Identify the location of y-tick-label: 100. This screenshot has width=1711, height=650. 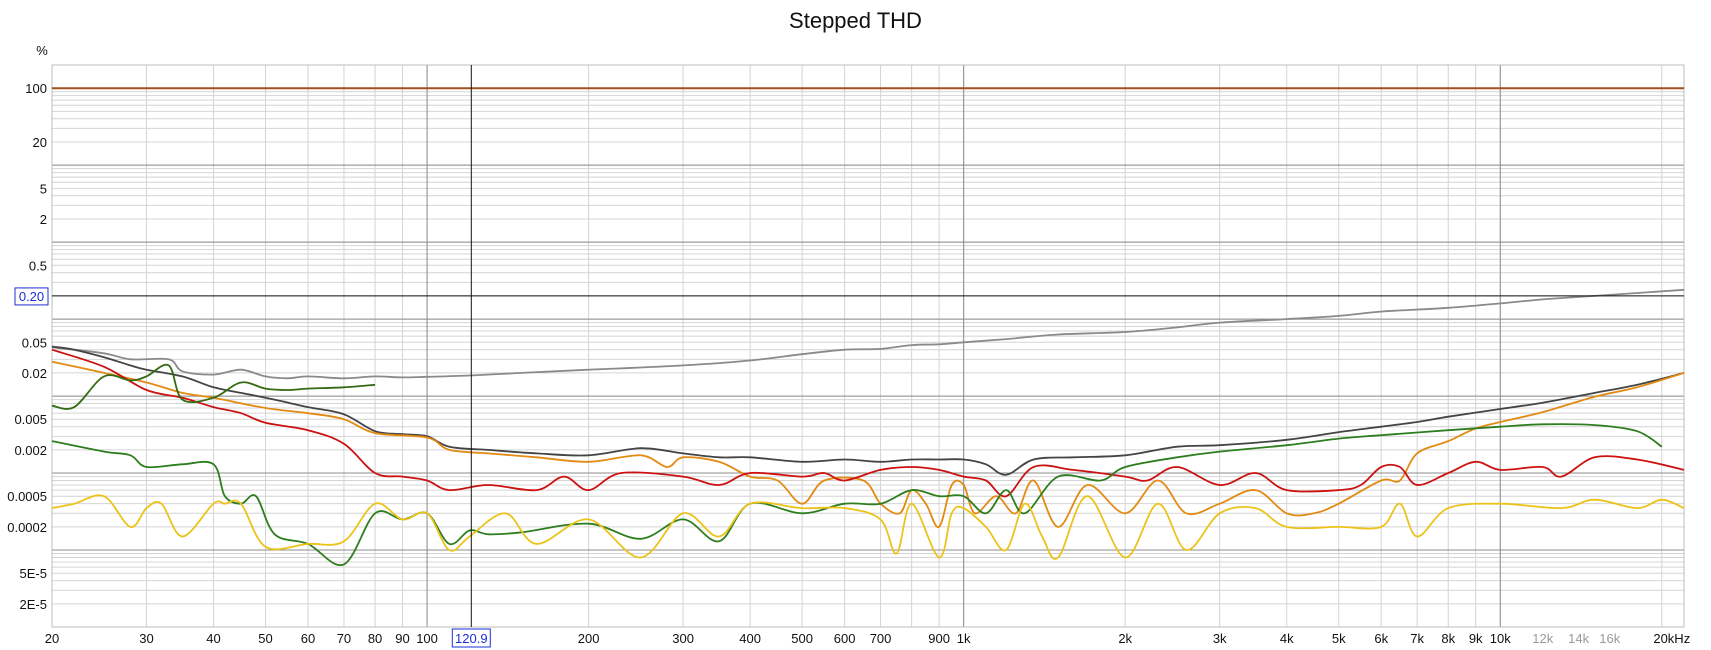
(36, 88).